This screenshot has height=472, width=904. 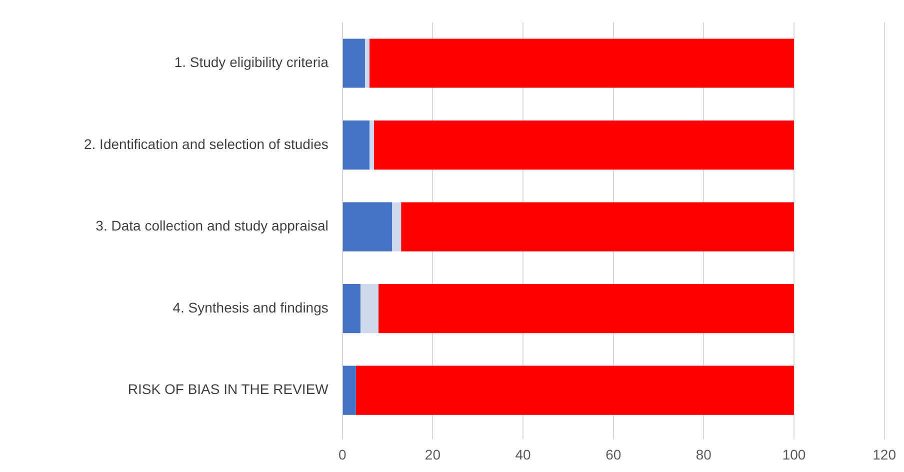 What do you see at coordinates (250, 307) in the screenshot?
I see `y-tick-label: 4. Synthesis and findings` at bounding box center [250, 307].